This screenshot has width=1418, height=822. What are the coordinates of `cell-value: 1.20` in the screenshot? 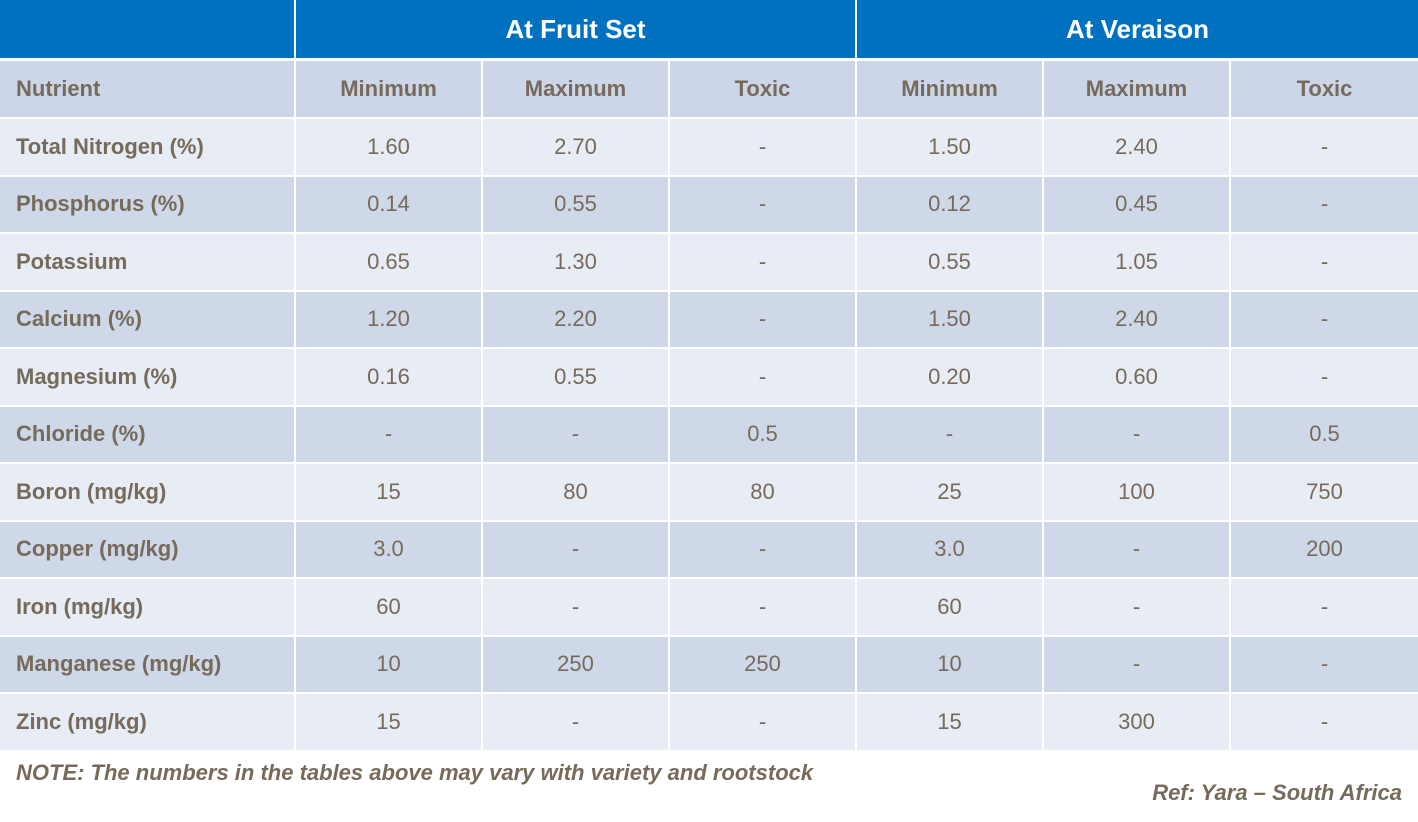 It's located at (388, 319).